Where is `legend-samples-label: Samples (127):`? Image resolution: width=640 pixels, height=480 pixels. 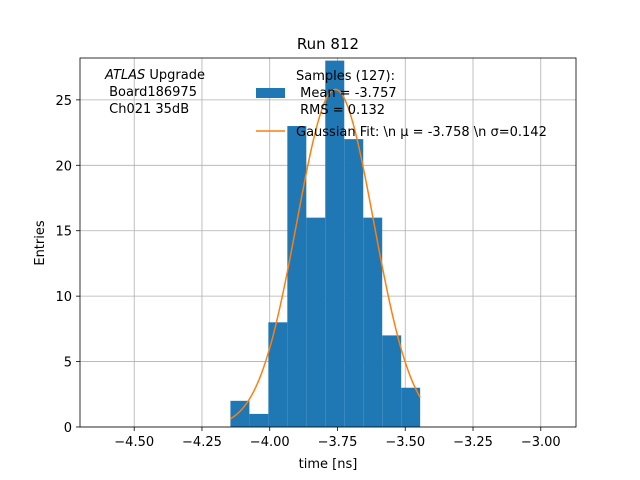
legend-samples-label: Samples (127): is located at coordinates (345, 76).